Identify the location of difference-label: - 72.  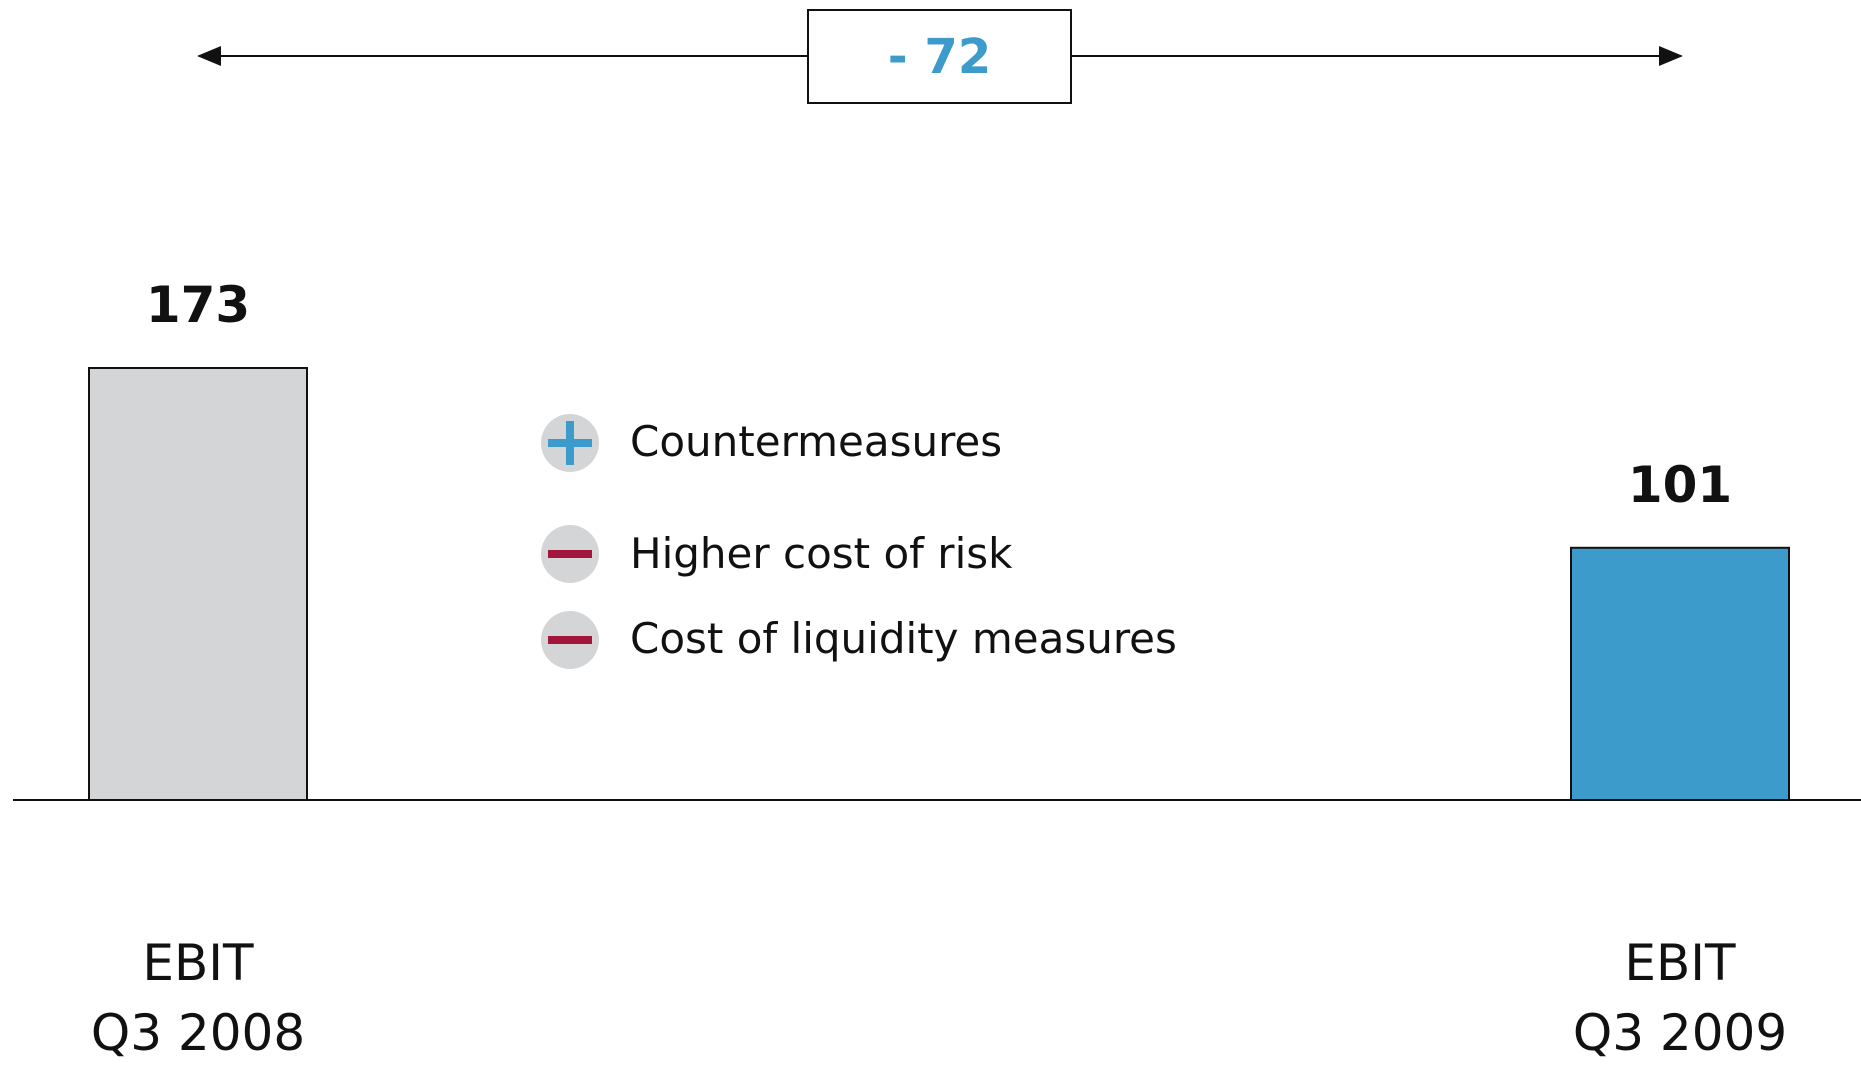
(939, 56).